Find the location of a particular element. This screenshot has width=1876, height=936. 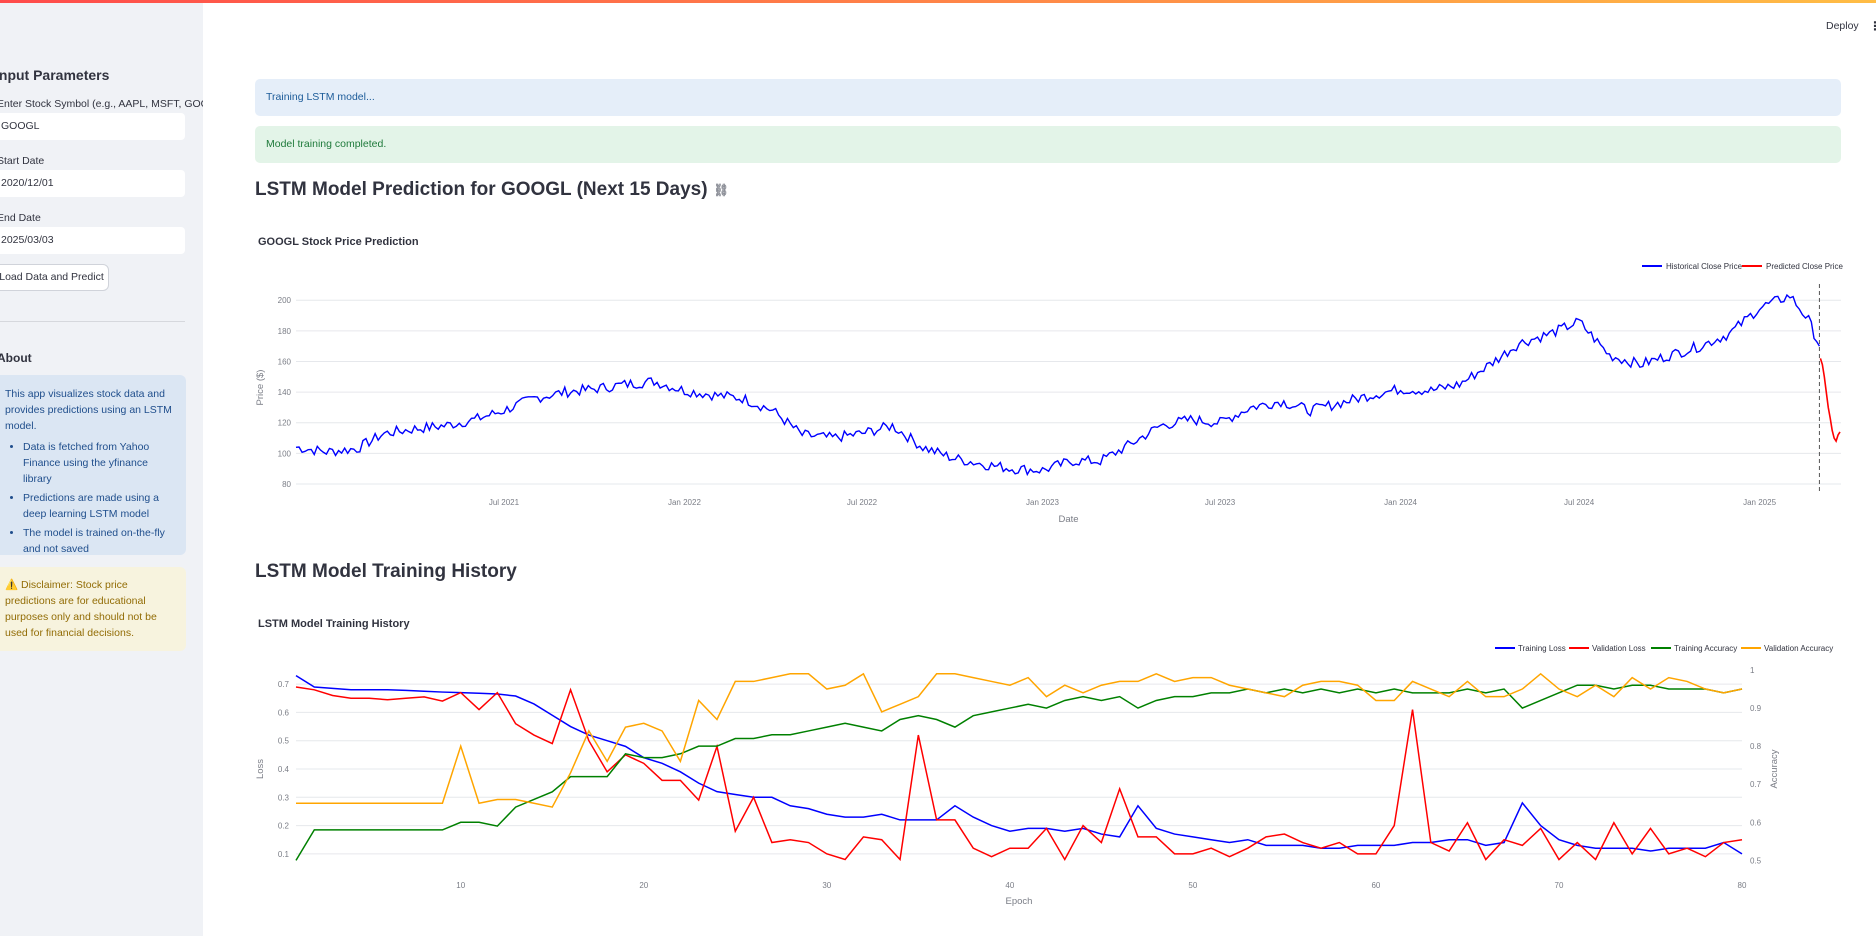

legend-label: Historical Close Price is located at coordinates (1704, 266).